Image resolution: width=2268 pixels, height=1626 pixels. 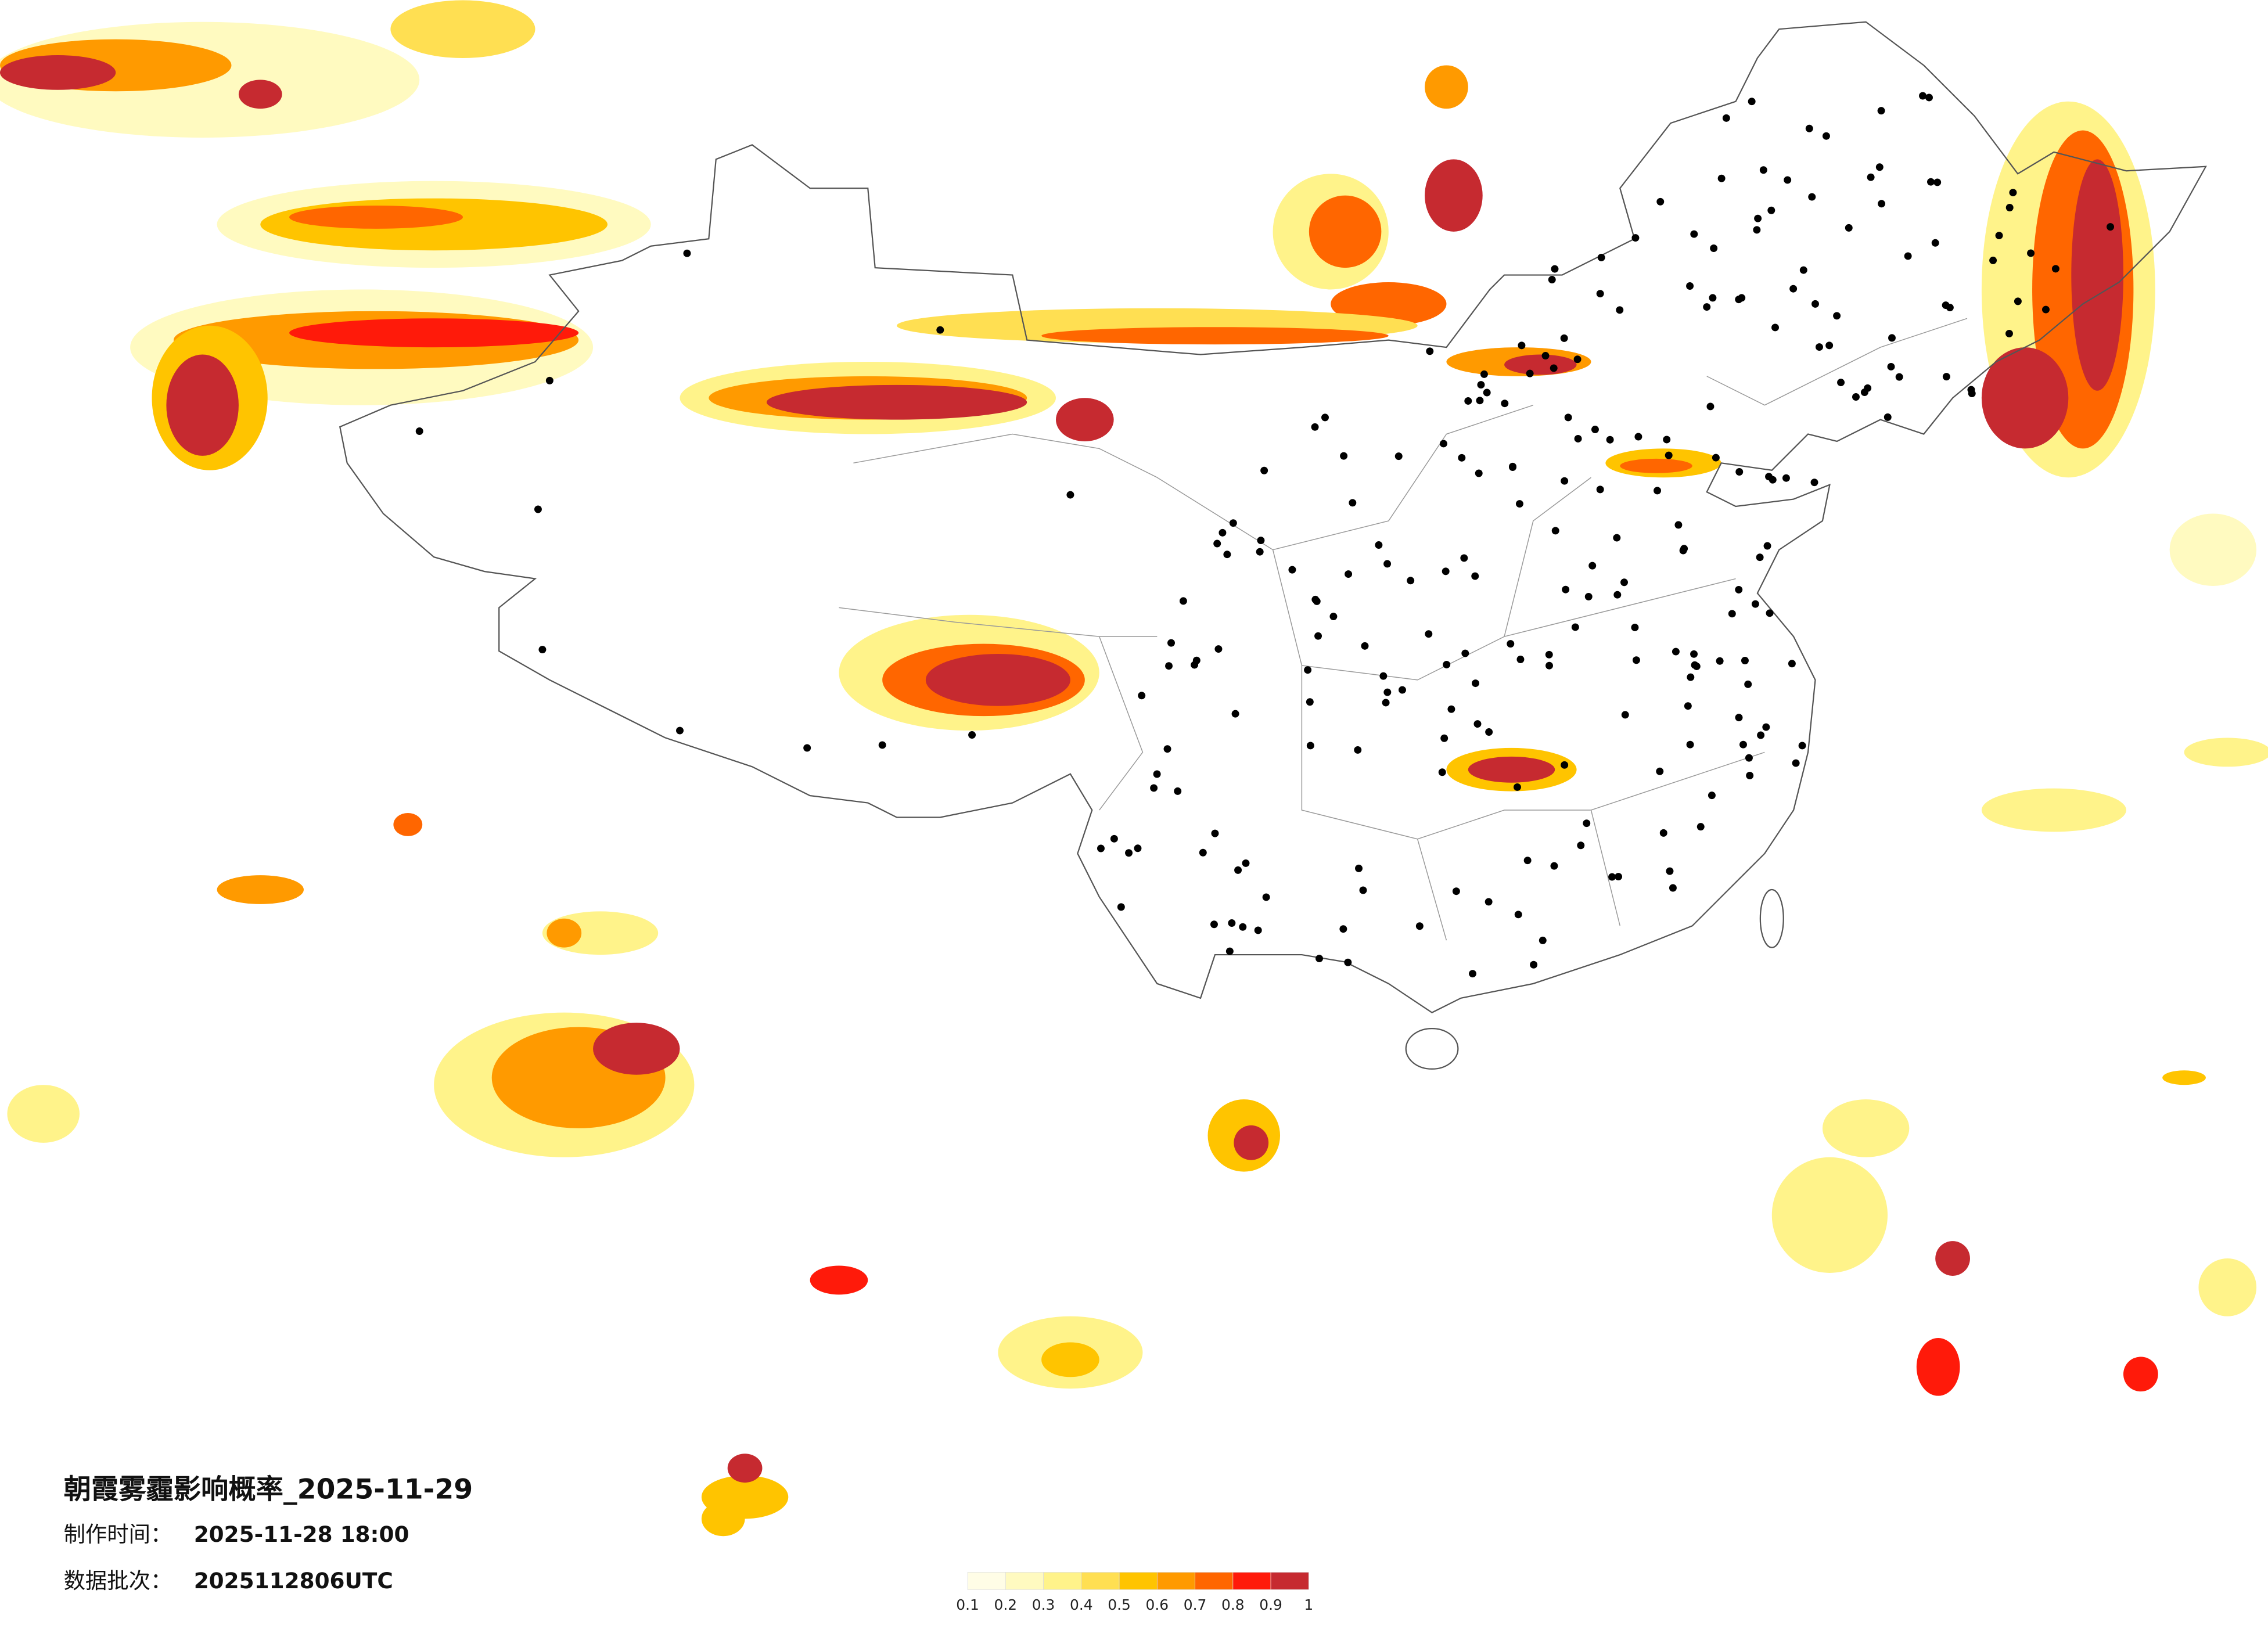 What do you see at coordinates (967, 1604) in the screenshot?
I see `legend-tick-label: 0.1` at bounding box center [967, 1604].